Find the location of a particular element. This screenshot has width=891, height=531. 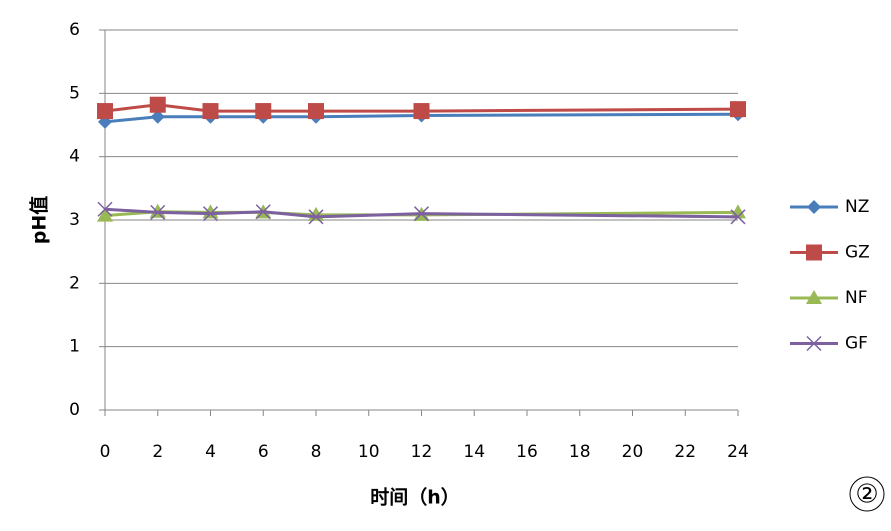

x-tick-label: 0 is located at coordinates (105, 452).